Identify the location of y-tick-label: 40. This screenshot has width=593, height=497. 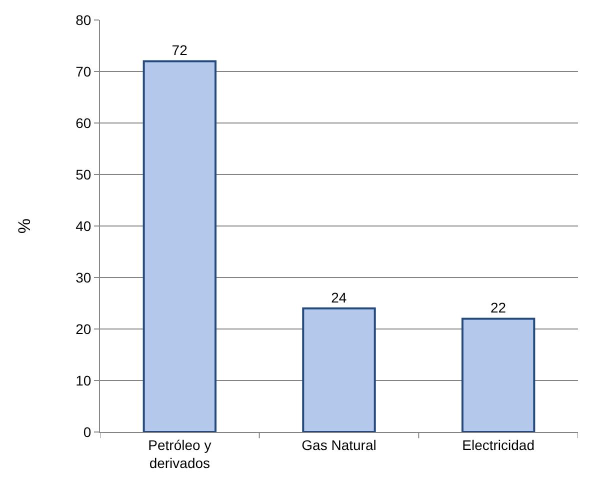
(84, 226).